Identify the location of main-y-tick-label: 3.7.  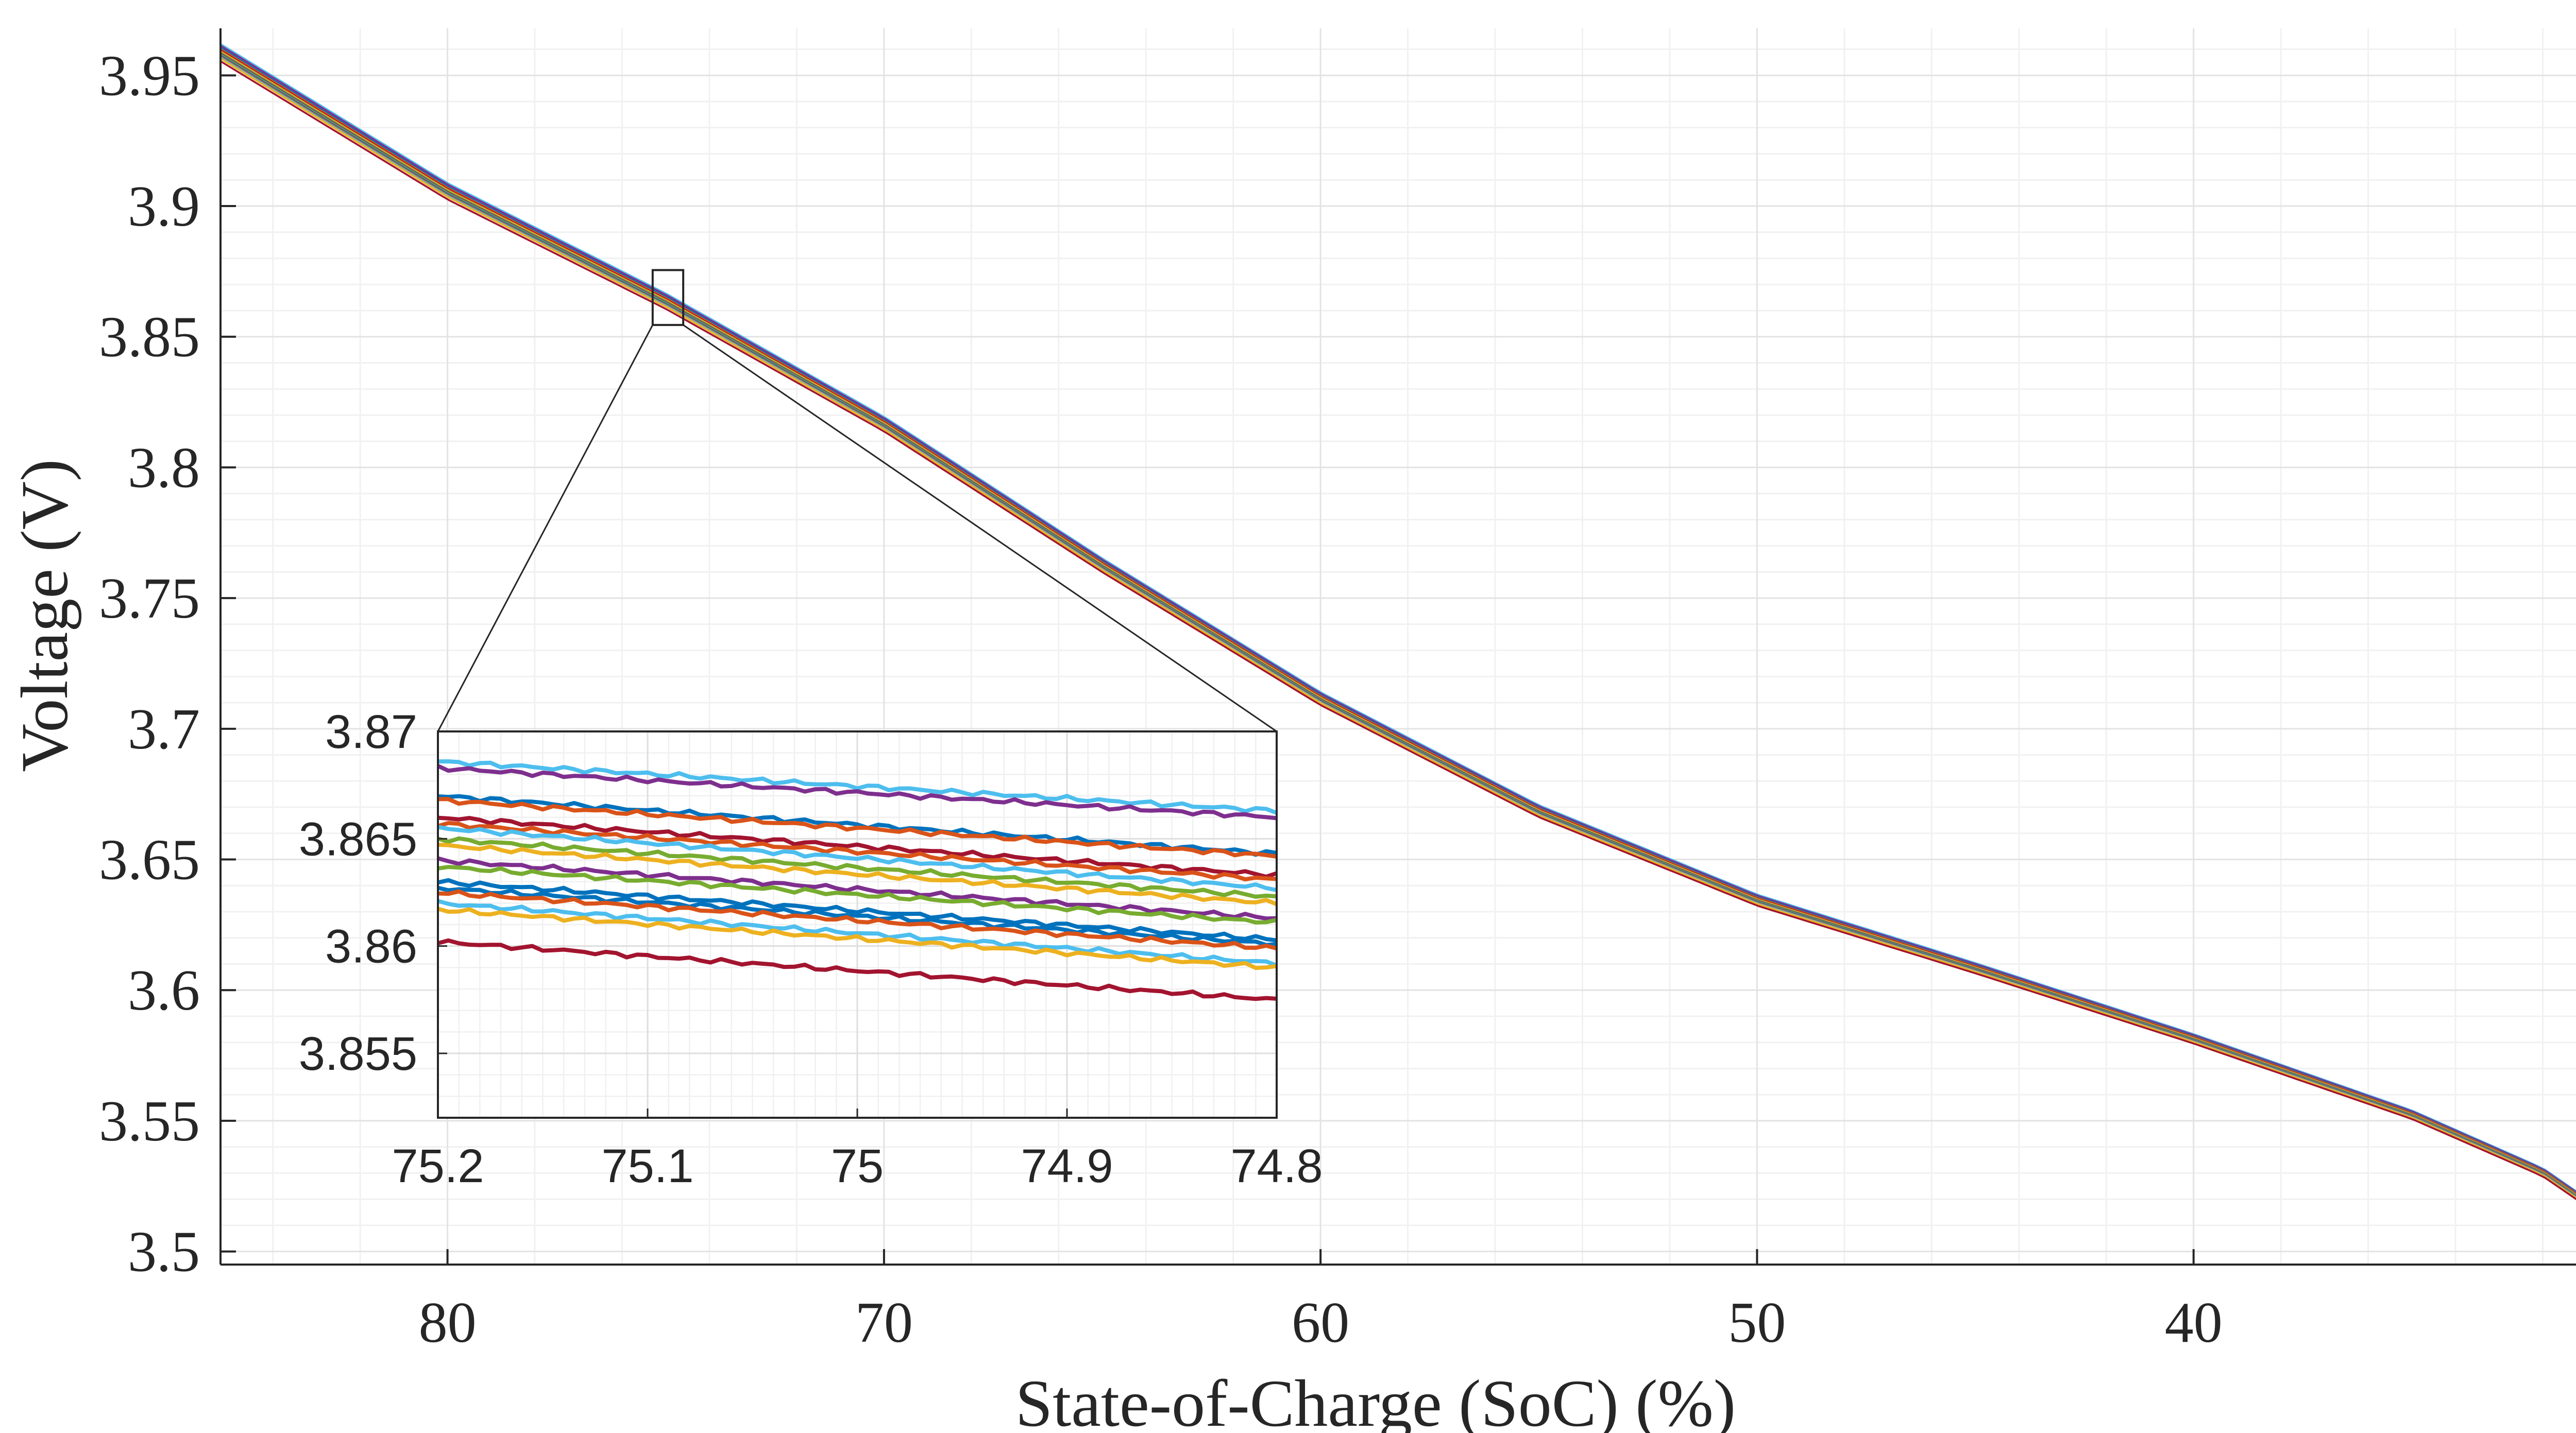
(164, 729).